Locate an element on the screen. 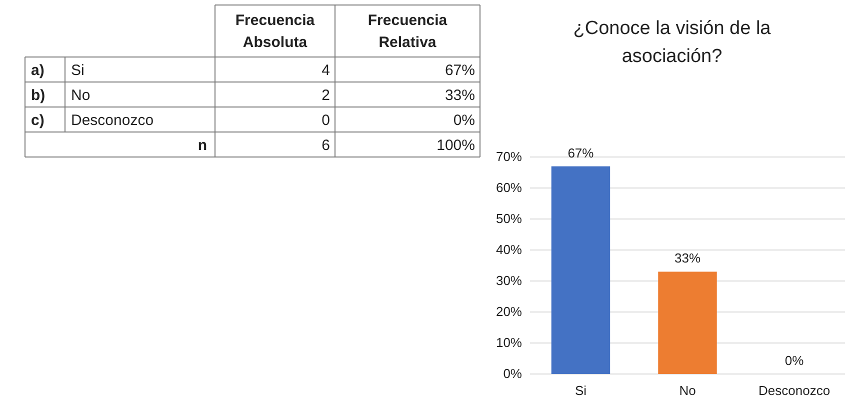  x-tick-label: No is located at coordinates (687, 390).